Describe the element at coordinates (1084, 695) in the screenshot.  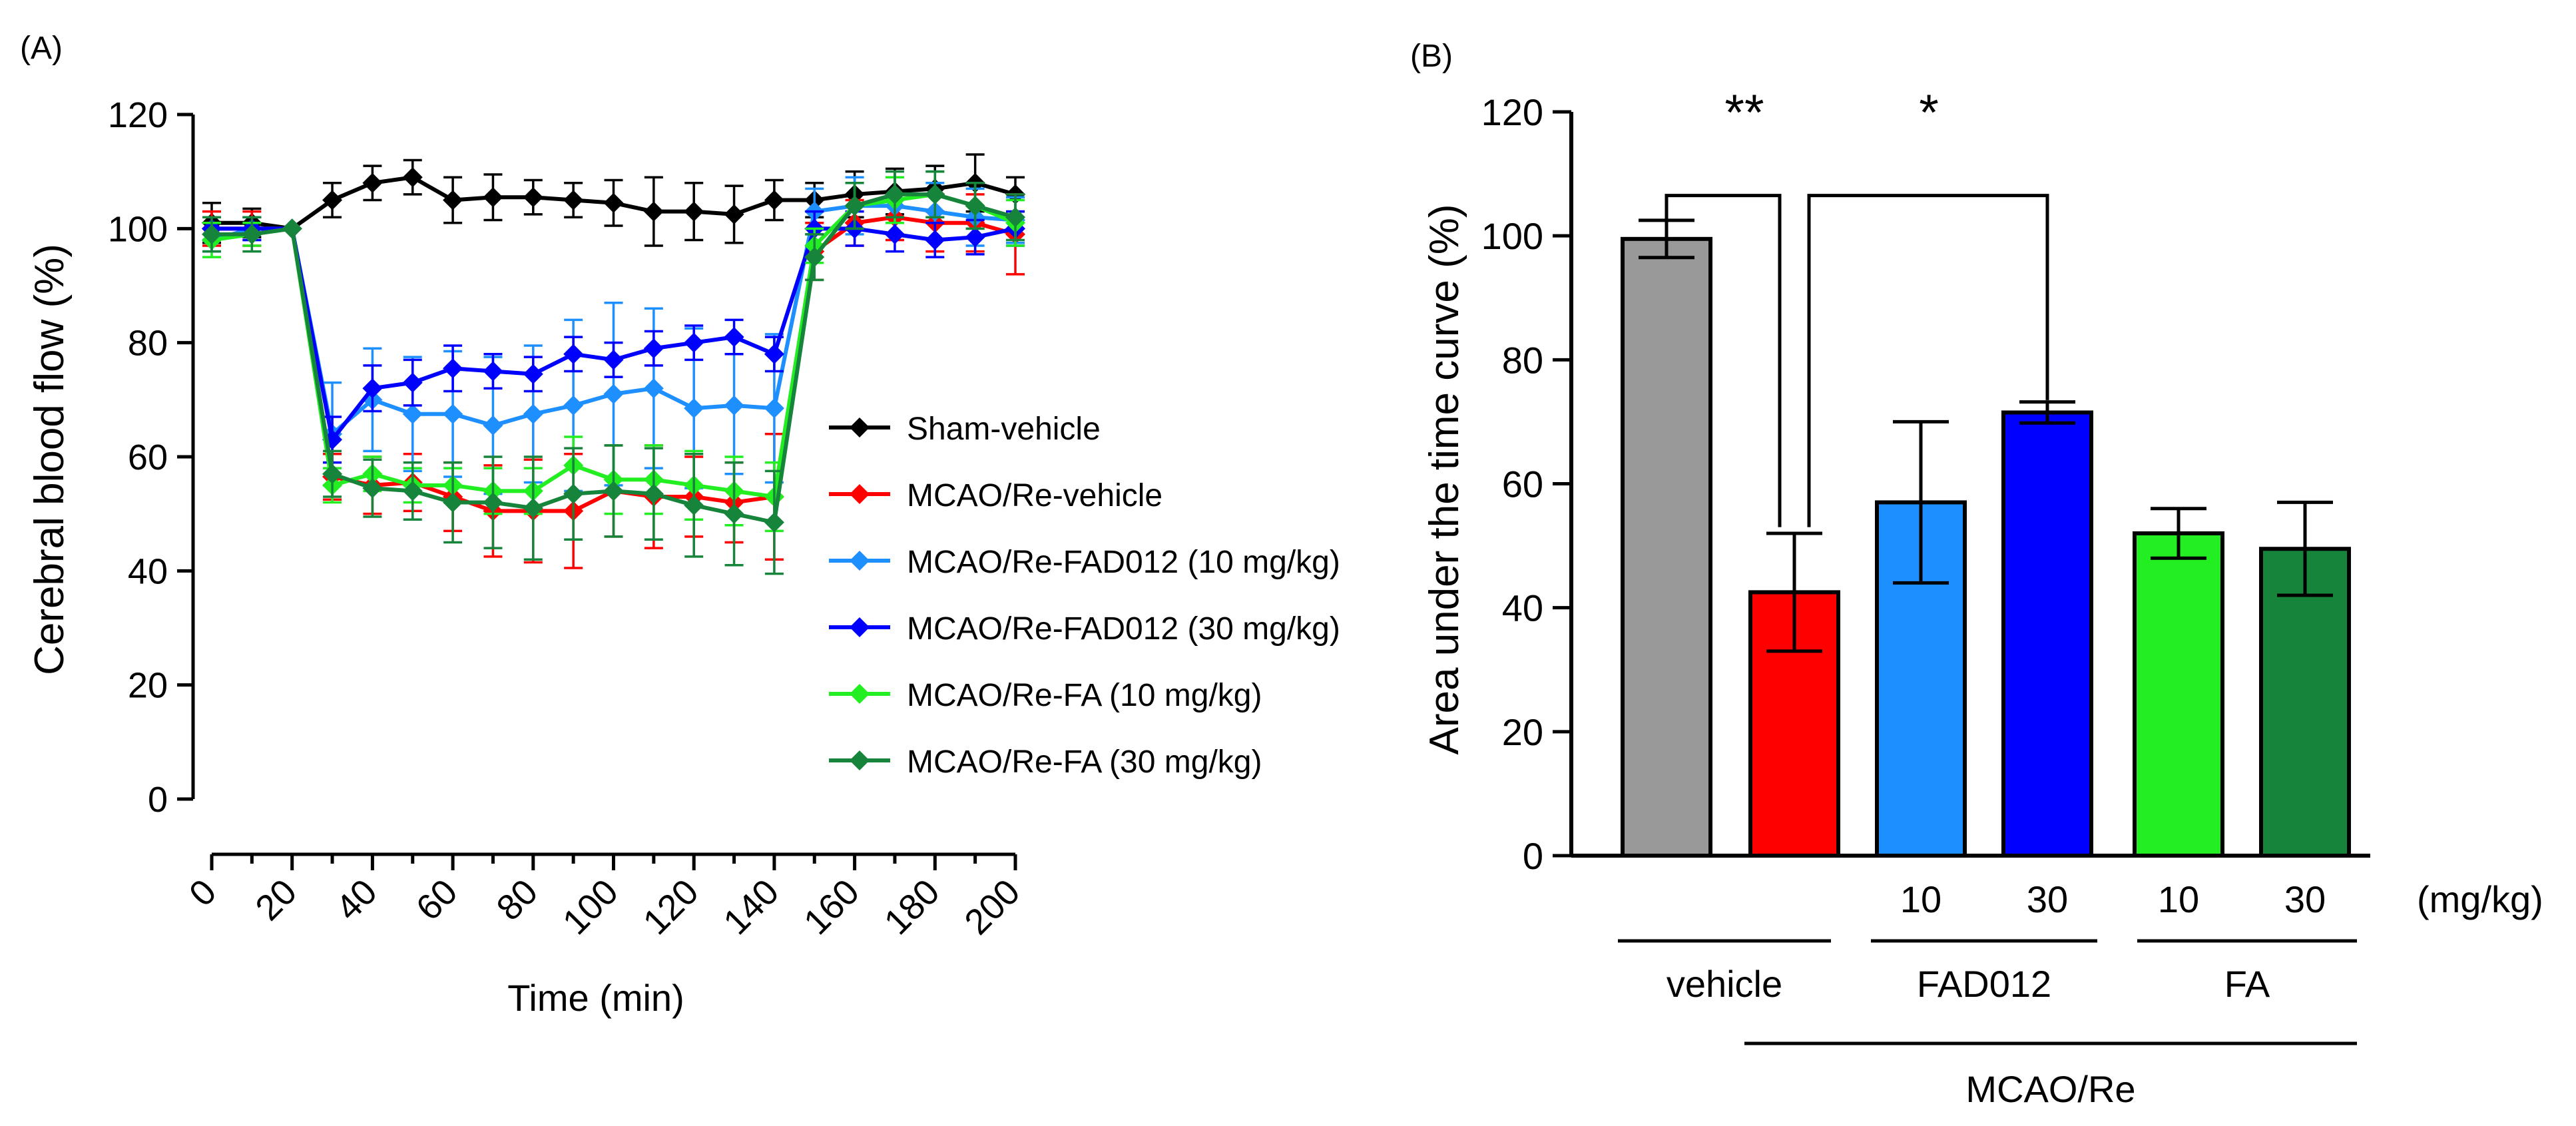
I see `legend-label: MCAO/Re-FA (10 mg/kg)` at that location.